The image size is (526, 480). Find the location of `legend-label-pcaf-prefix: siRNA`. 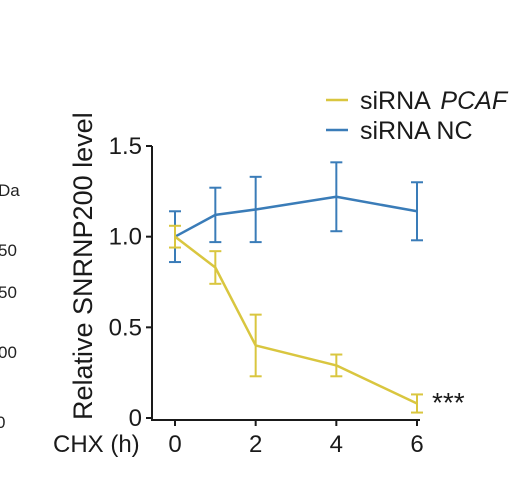

legend-label-pcaf-prefix: siRNA is located at coordinates (395, 101).